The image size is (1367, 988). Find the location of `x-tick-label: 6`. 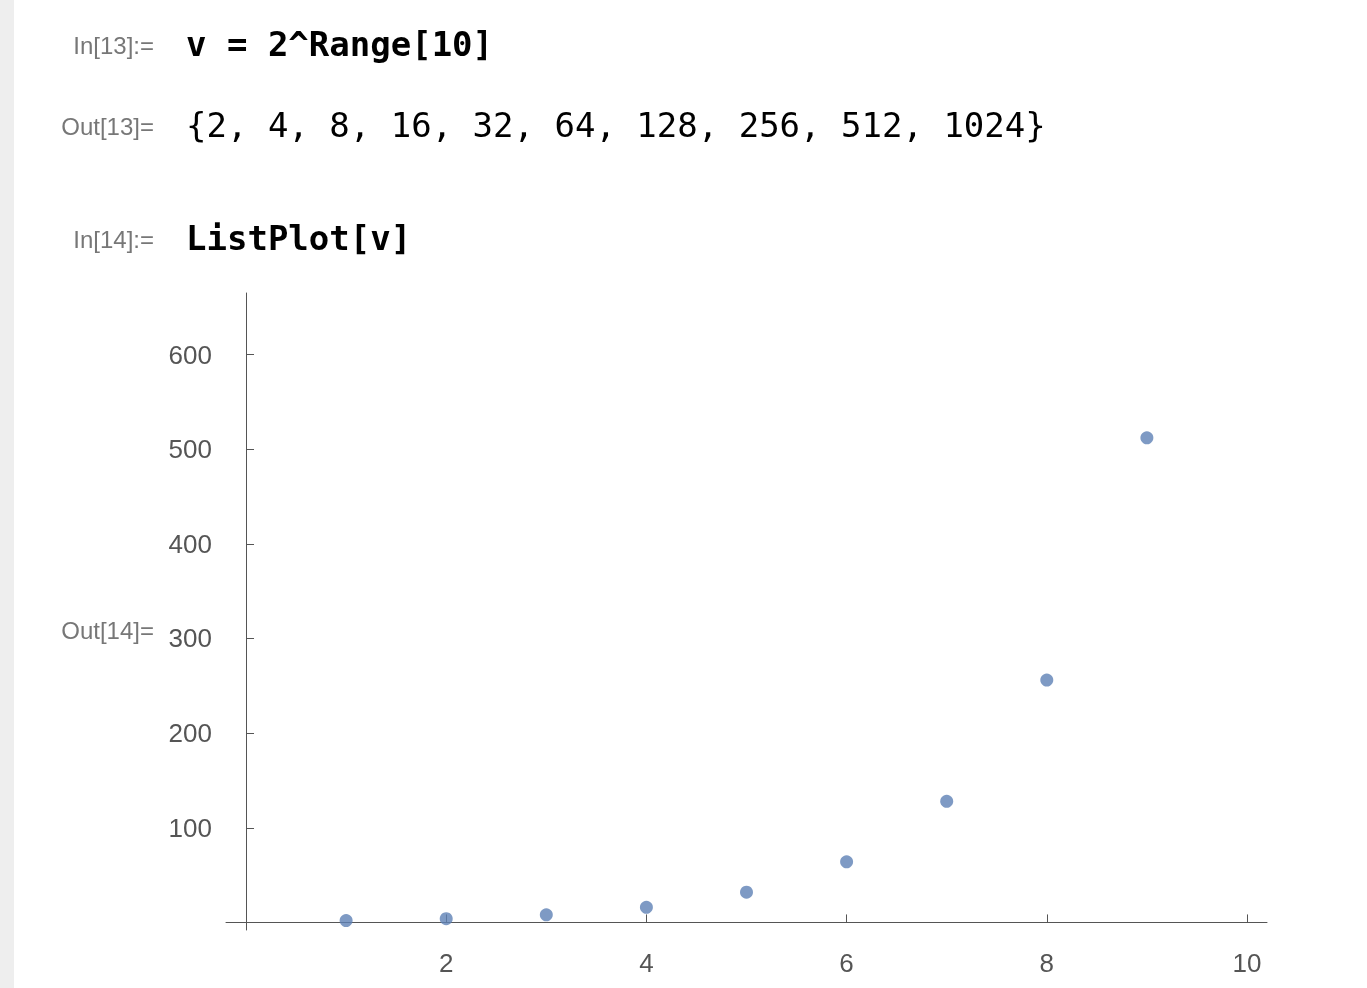

x-tick-label: 6 is located at coordinates (846, 963).